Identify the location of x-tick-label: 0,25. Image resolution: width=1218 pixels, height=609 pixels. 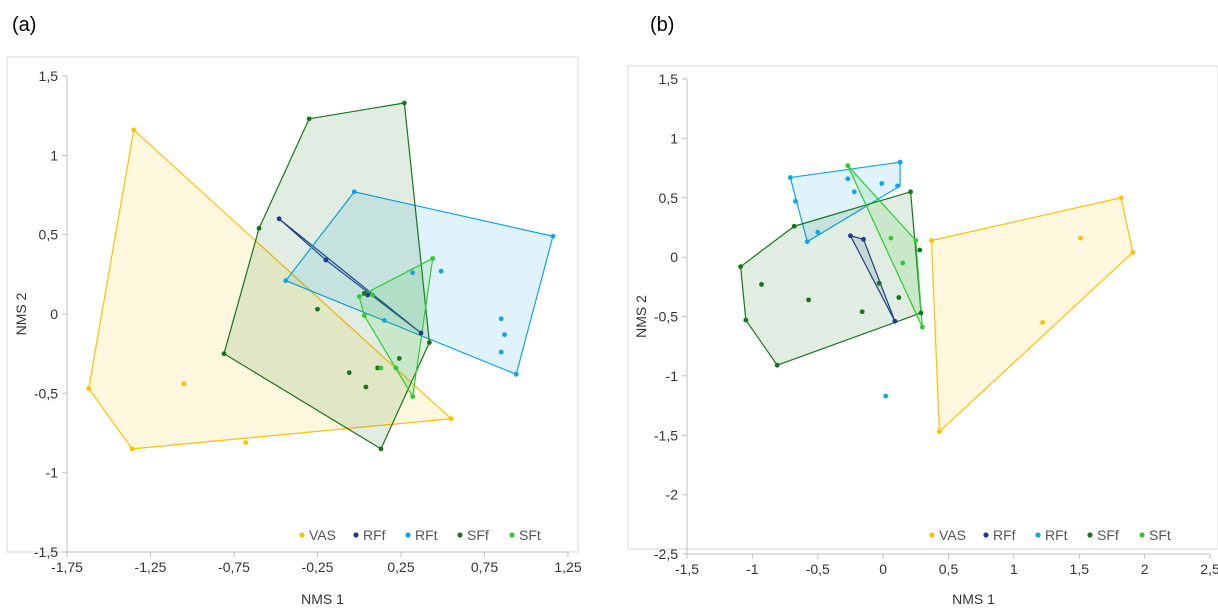
(400, 567).